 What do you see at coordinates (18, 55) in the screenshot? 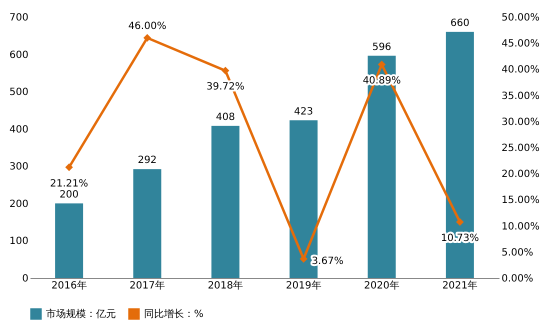
I see `y-tick-label: 600` at bounding box center [18, 55].